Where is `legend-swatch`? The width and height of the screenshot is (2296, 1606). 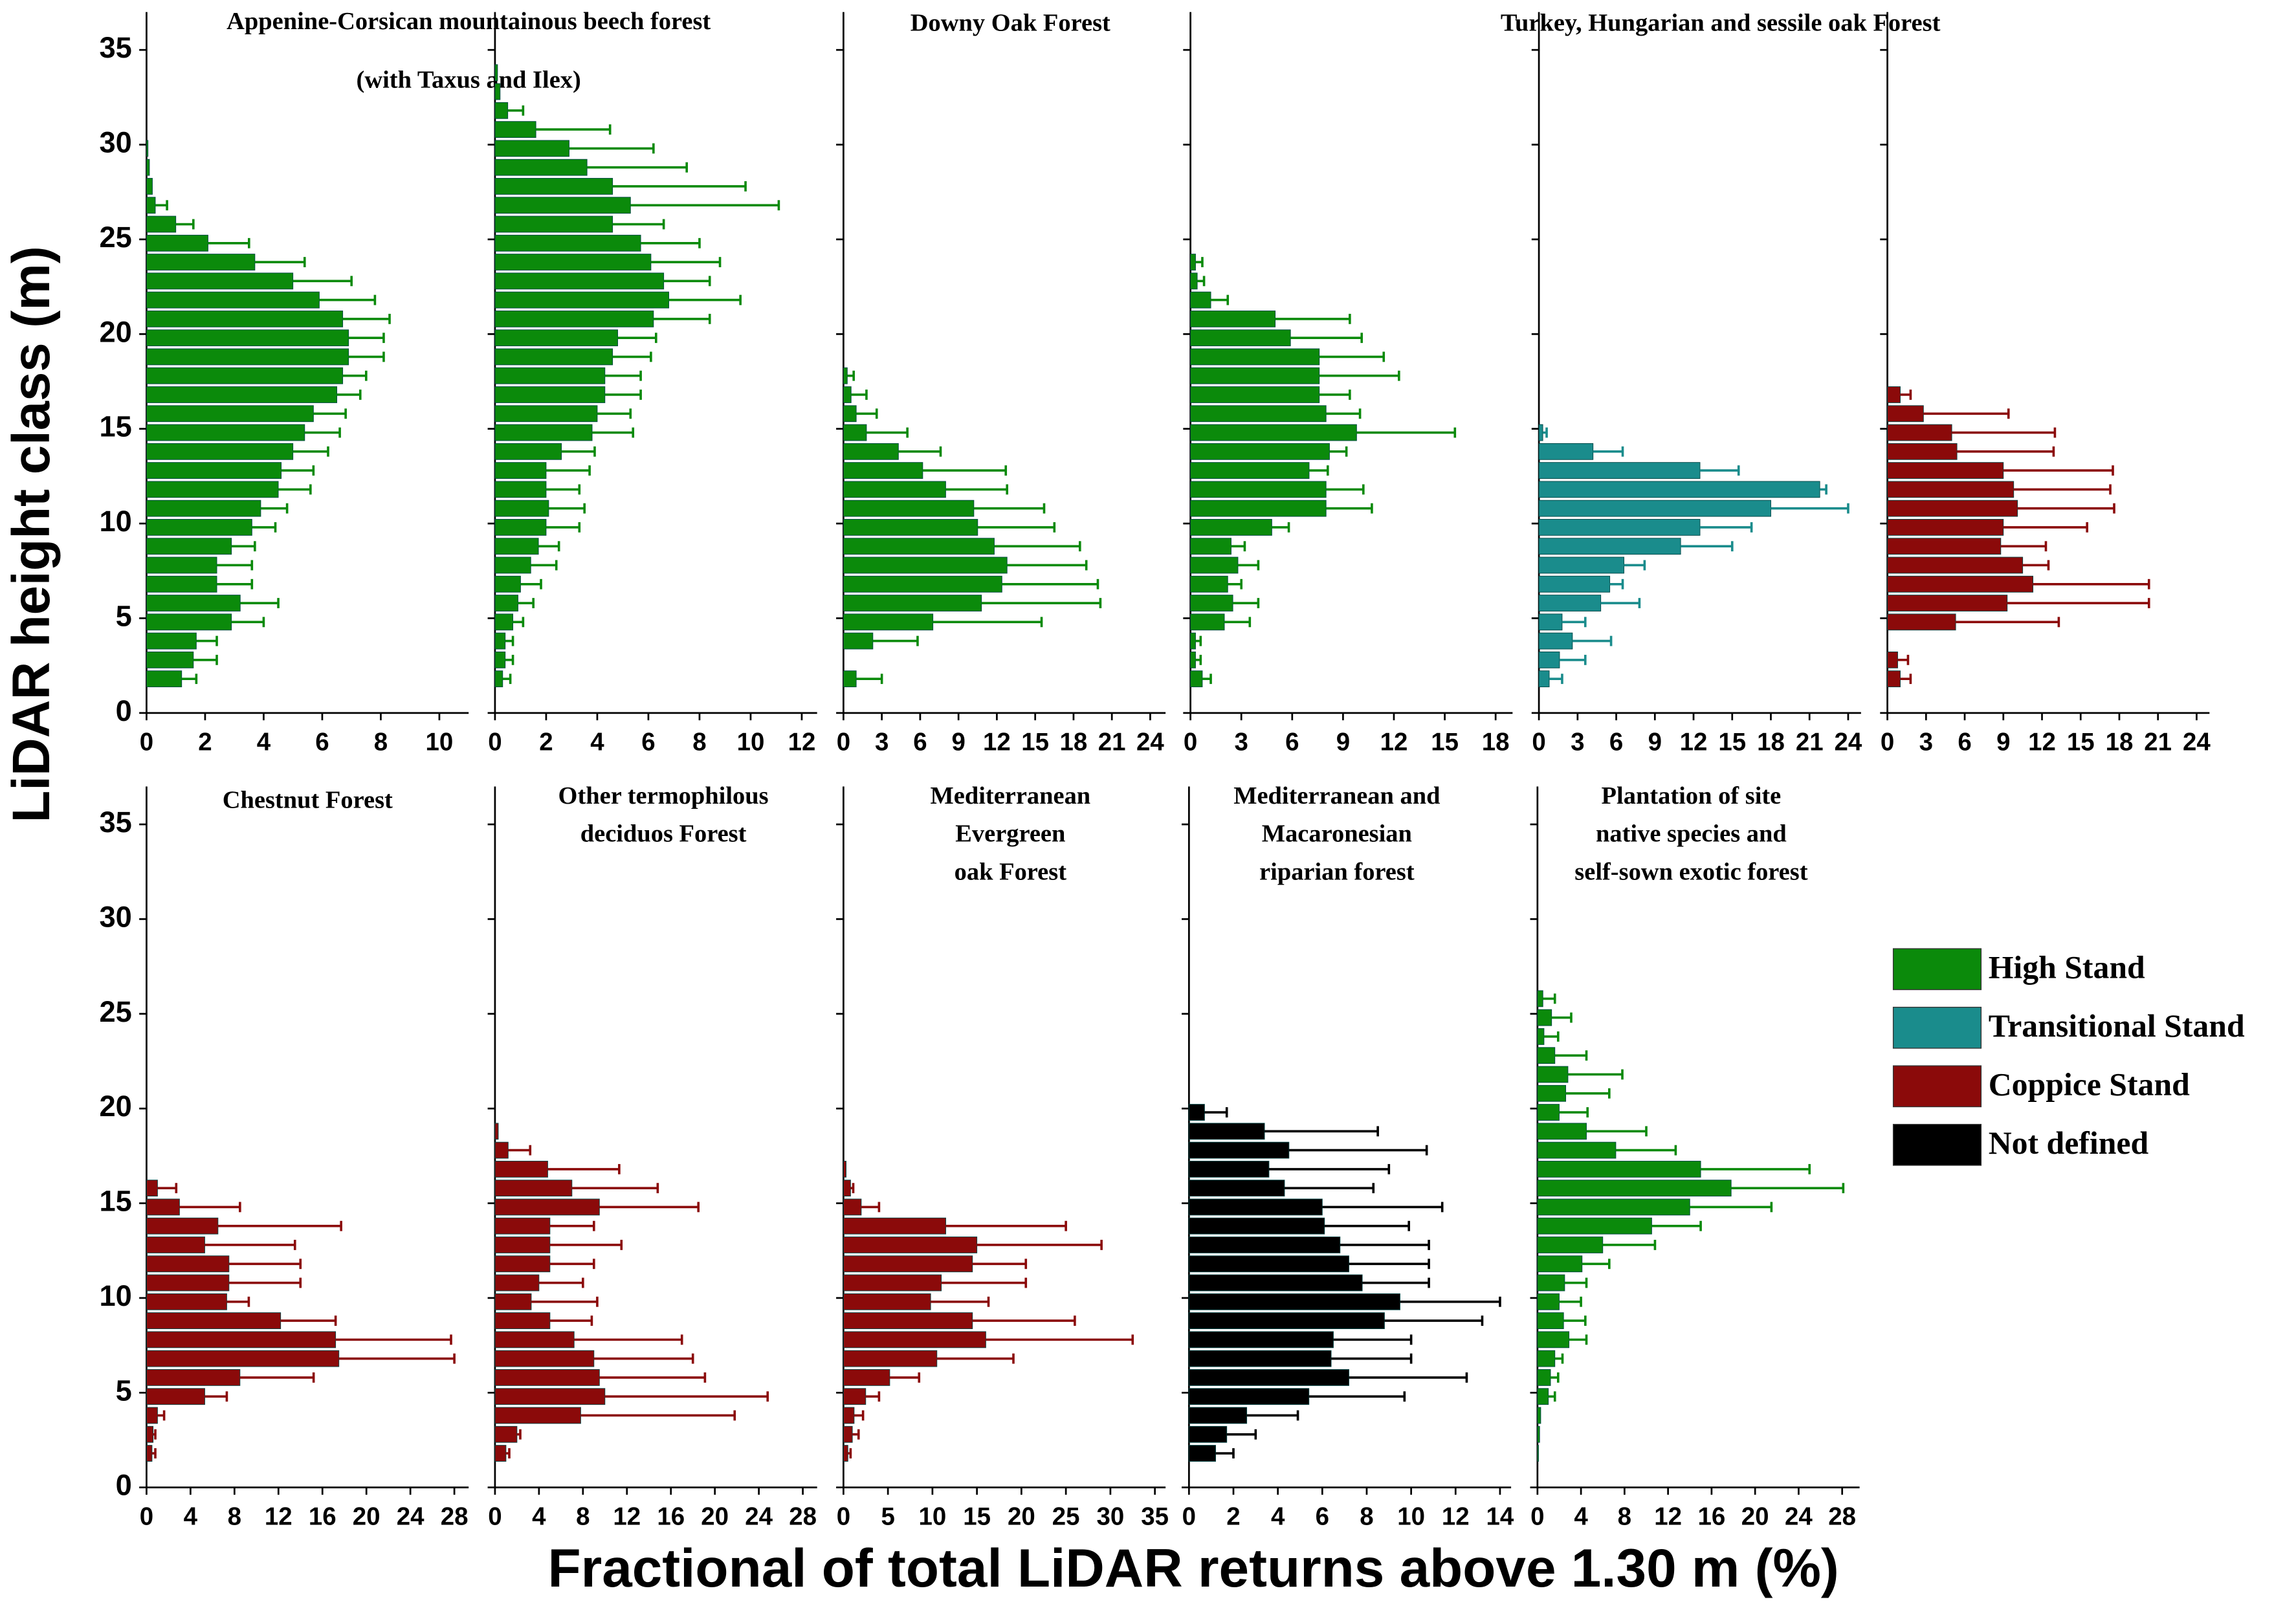 legend-swatch is located at coordinates (1937, 1027).